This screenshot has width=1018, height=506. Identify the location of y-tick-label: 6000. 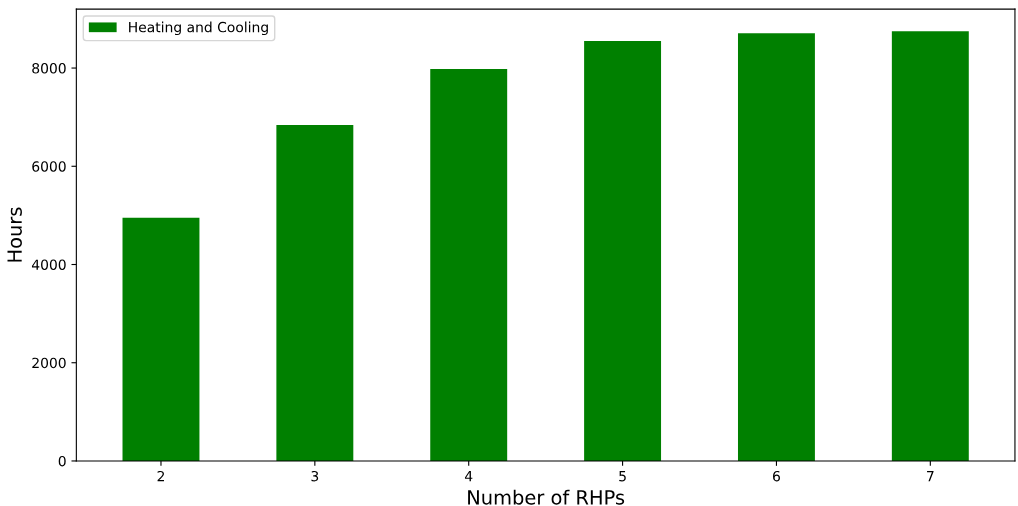
(49, 166).